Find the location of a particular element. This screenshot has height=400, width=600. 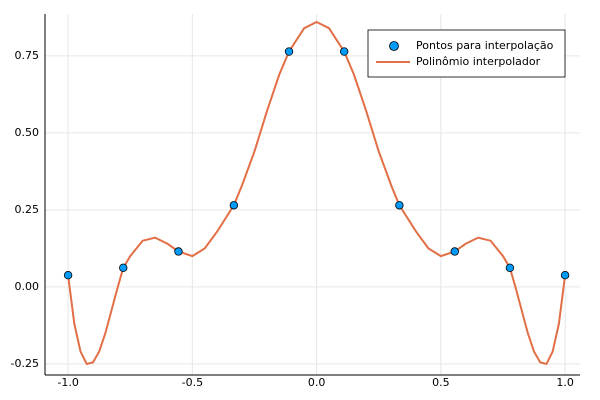

x-tick-label: 1.0 is located at coordinates (565, 382).